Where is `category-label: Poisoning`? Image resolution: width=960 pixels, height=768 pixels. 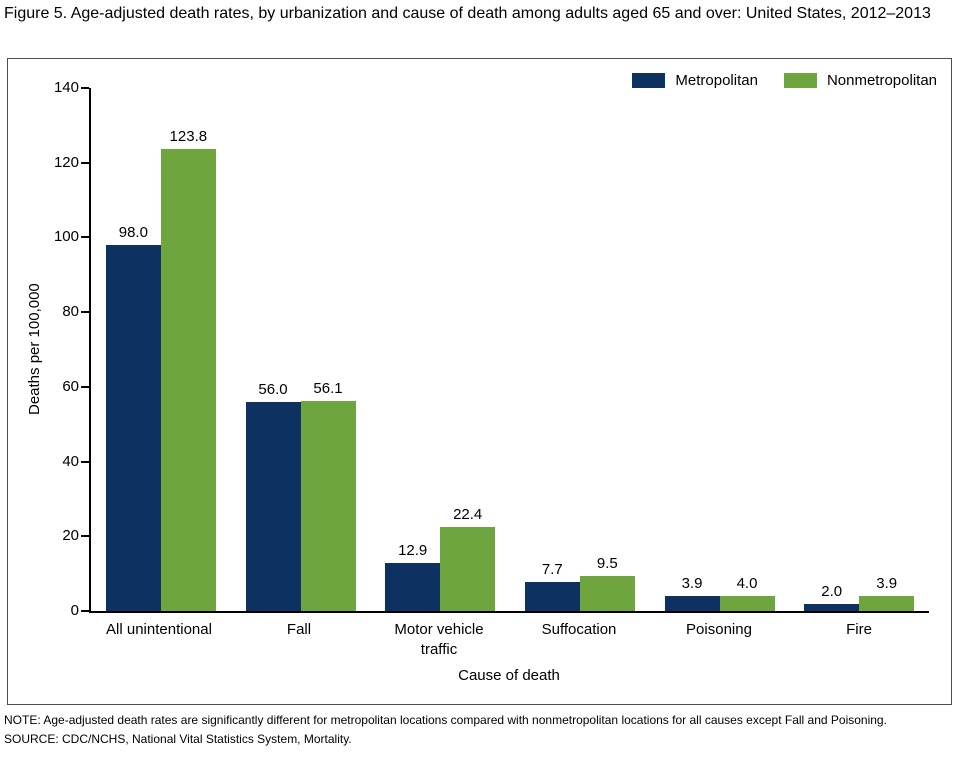
category-label: Poisoning is located at coordinates (719, 629).